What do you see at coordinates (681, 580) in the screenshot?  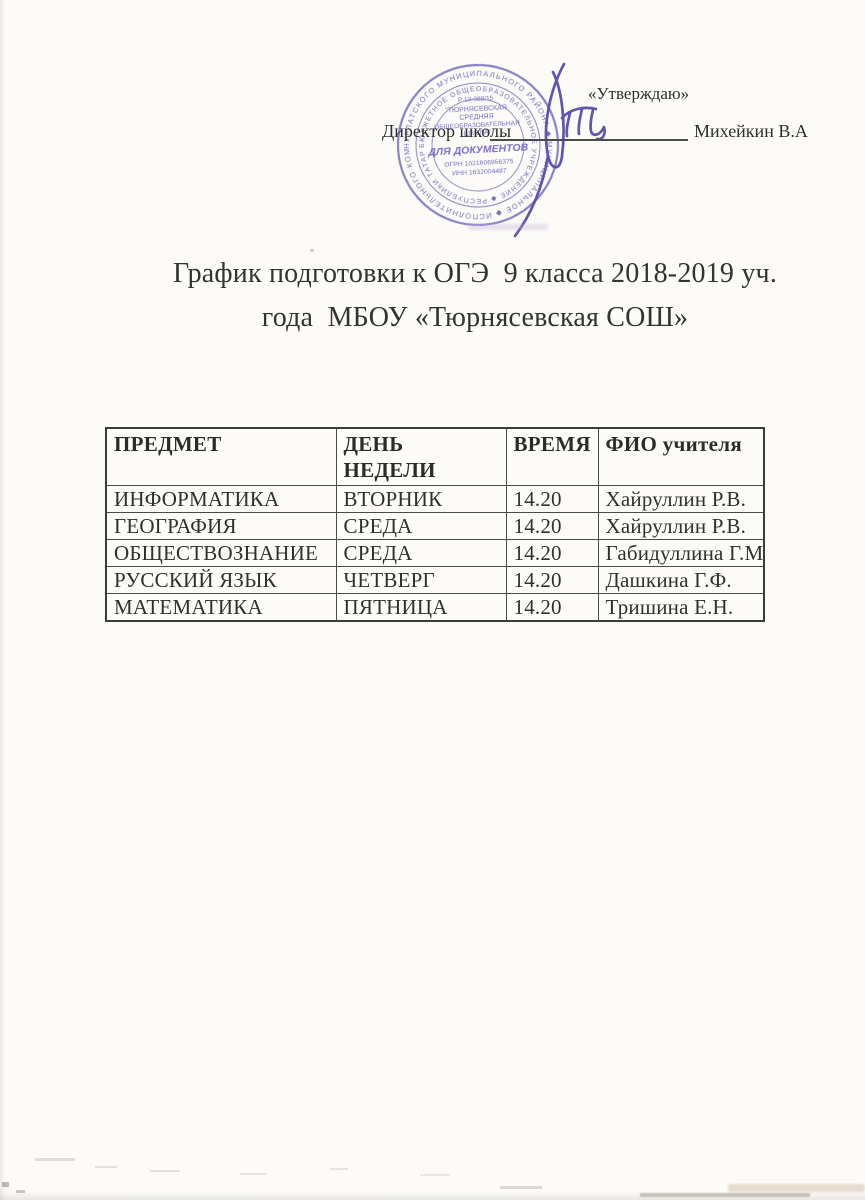 I see `cell-teacher: Дашкина Г.Ф.` at bounding box center [681, 580].